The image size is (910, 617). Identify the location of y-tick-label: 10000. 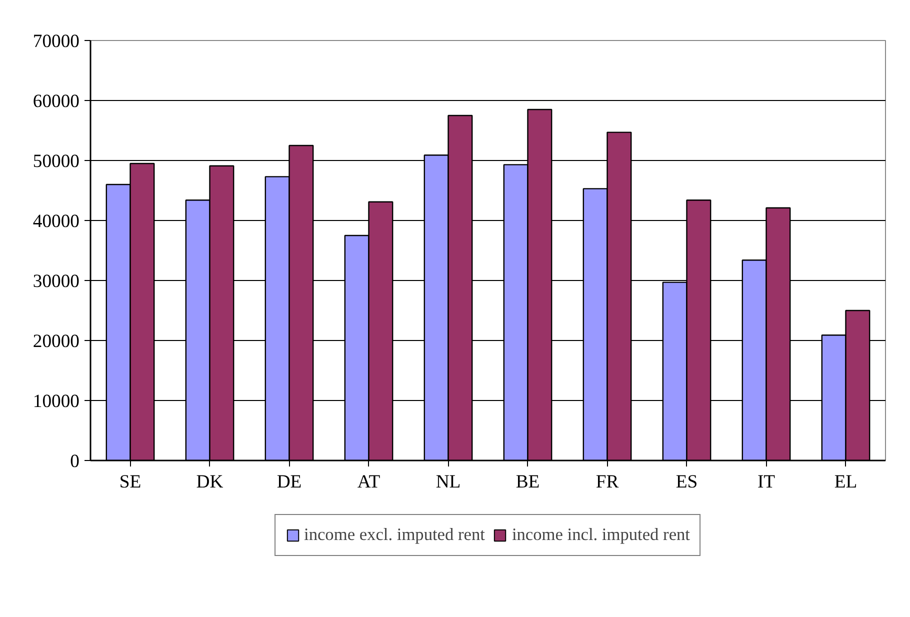
(56, 401).